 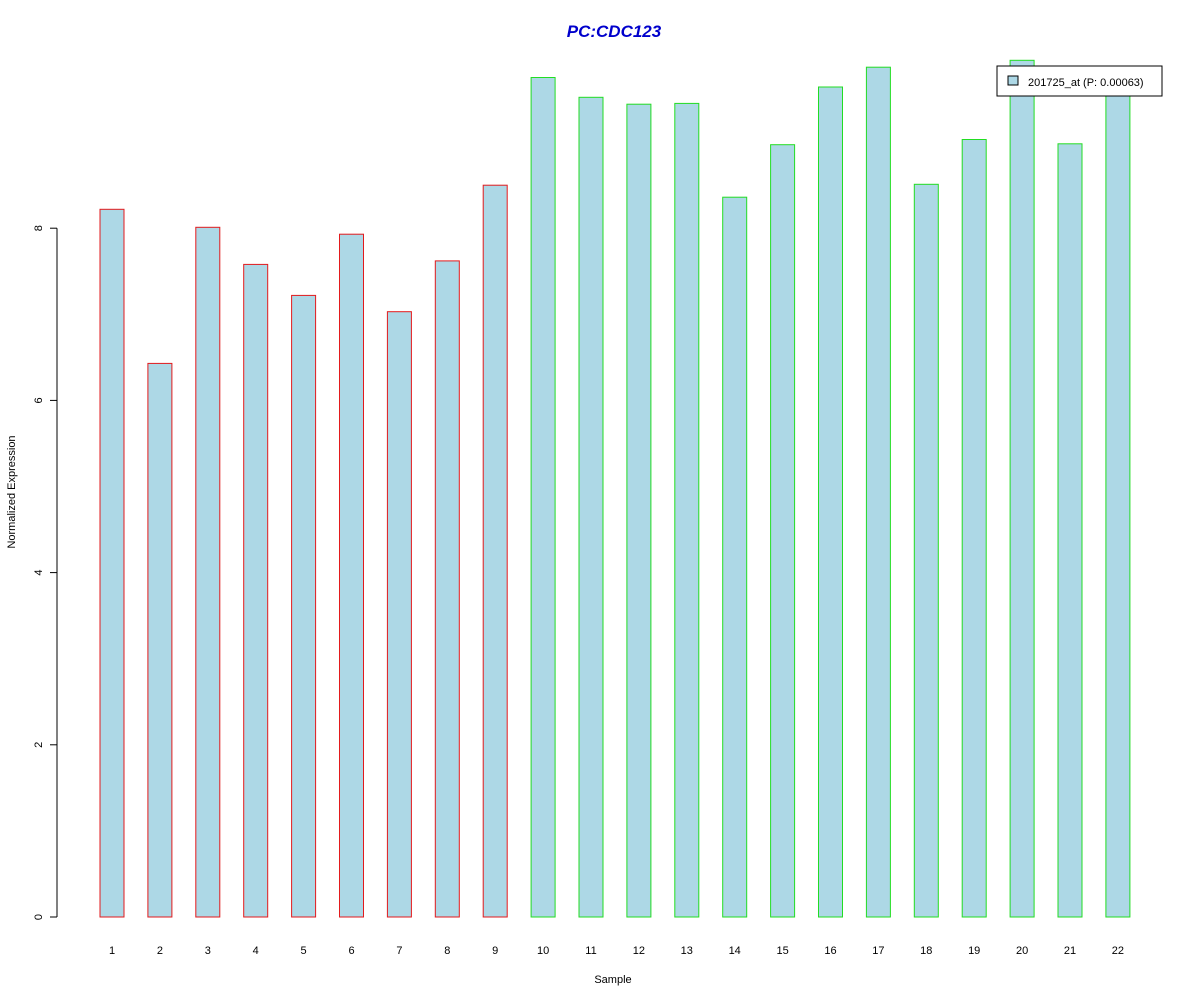 I want to click on x-tick-label: 12, so click(x=639, y=951).